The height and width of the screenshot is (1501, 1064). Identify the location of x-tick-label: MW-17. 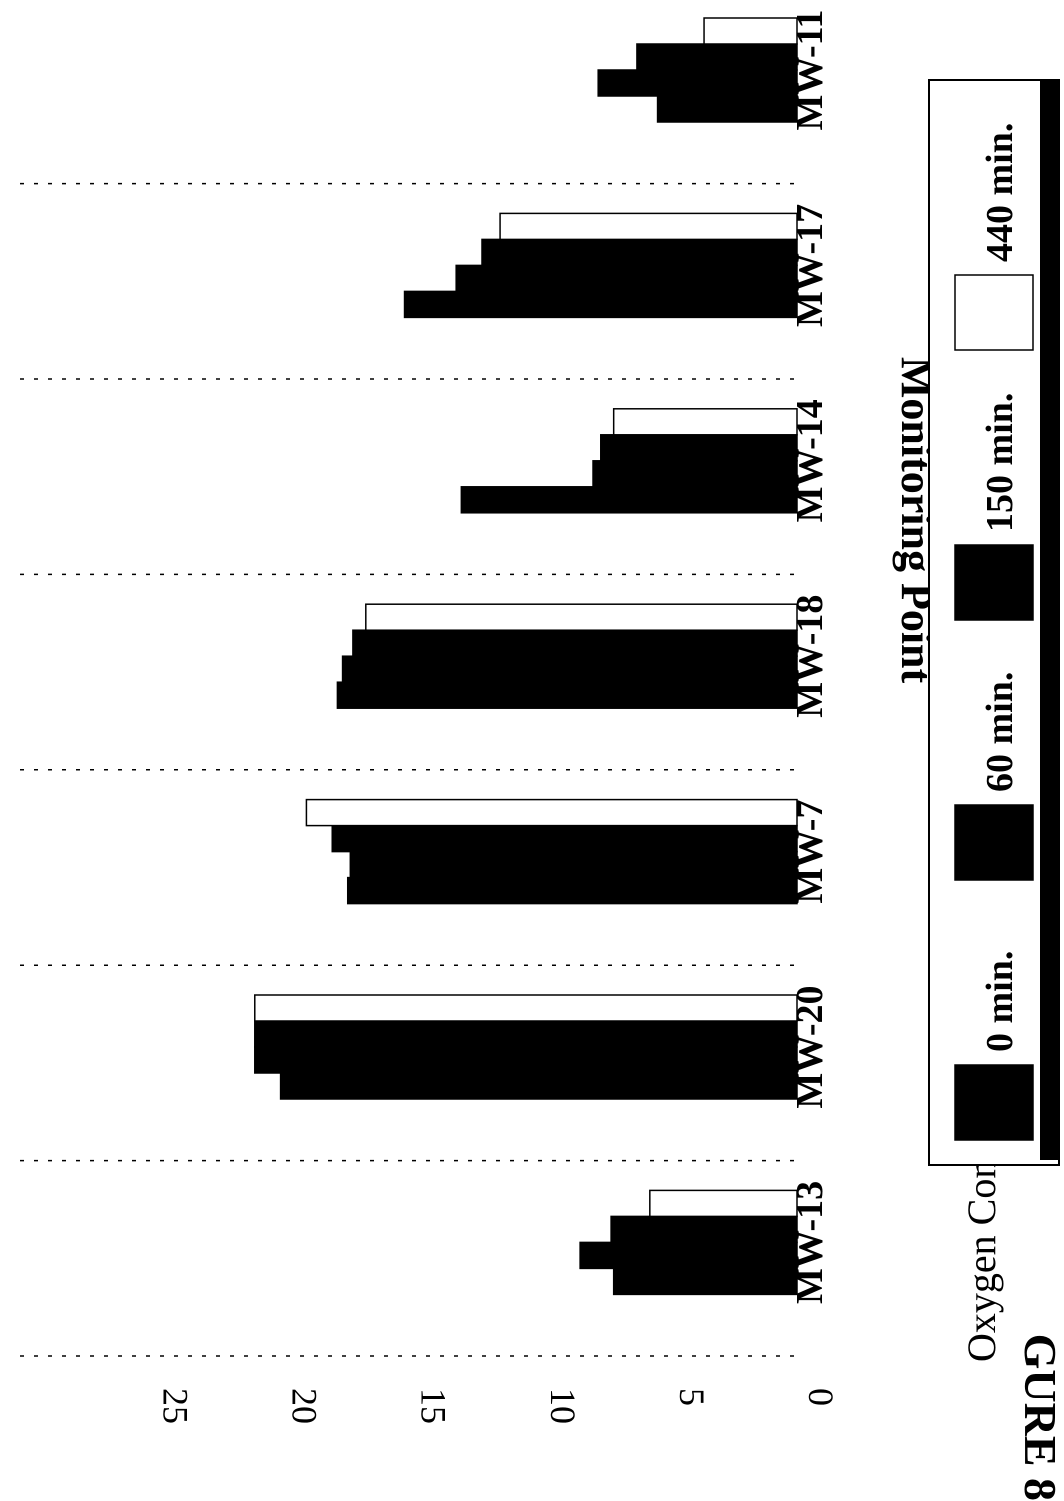
(810, 265).